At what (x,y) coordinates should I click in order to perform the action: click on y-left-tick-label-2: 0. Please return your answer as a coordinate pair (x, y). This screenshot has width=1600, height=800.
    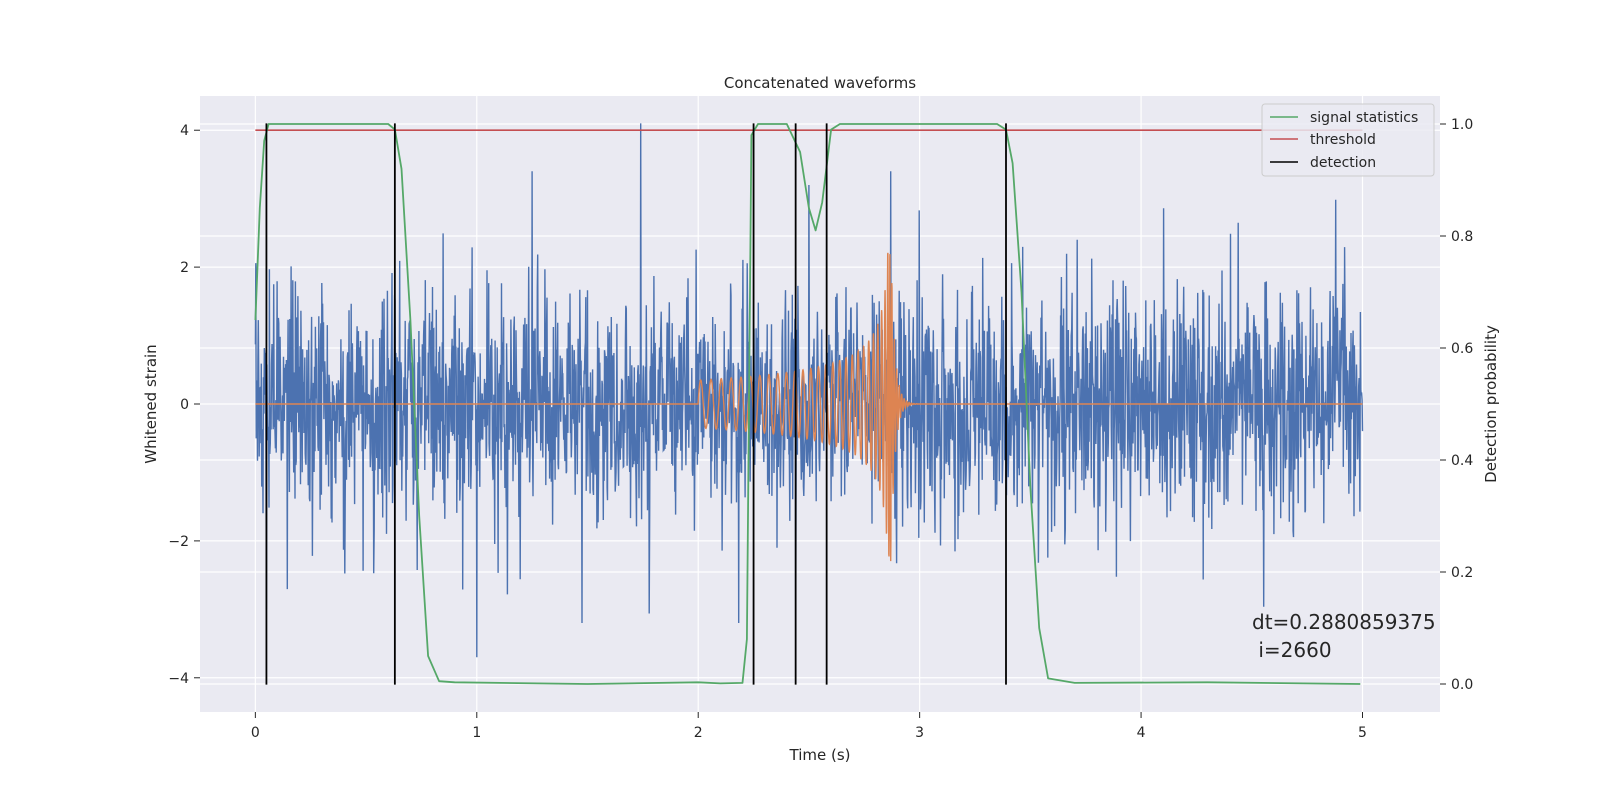
    Looking at the image, I should click on (184, 405).